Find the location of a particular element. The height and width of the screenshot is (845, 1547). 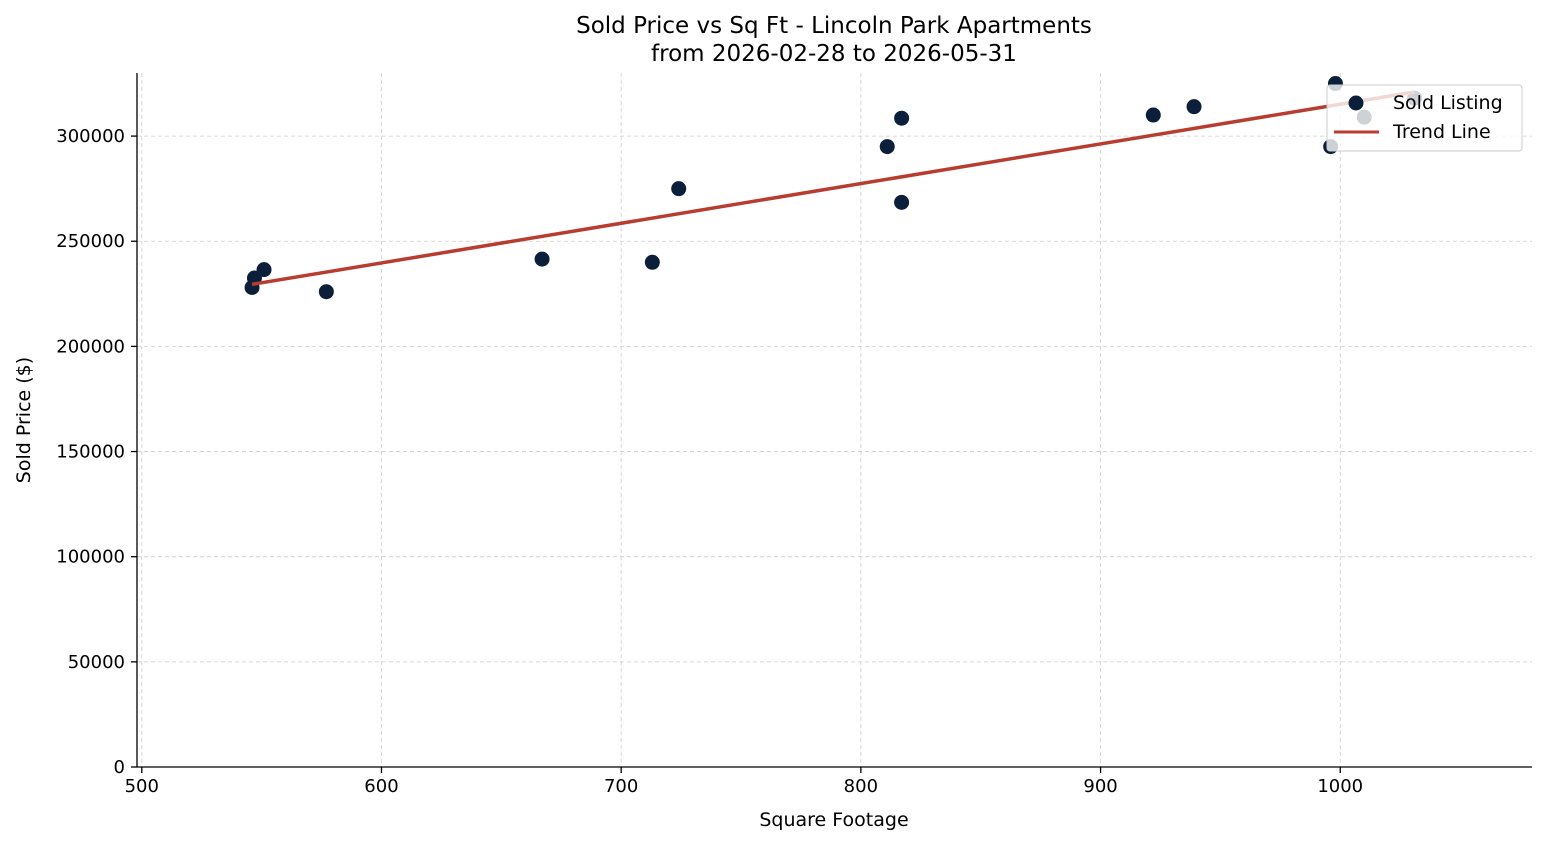

x-axis-label: Square Footage is located at coordinates (833, 820).